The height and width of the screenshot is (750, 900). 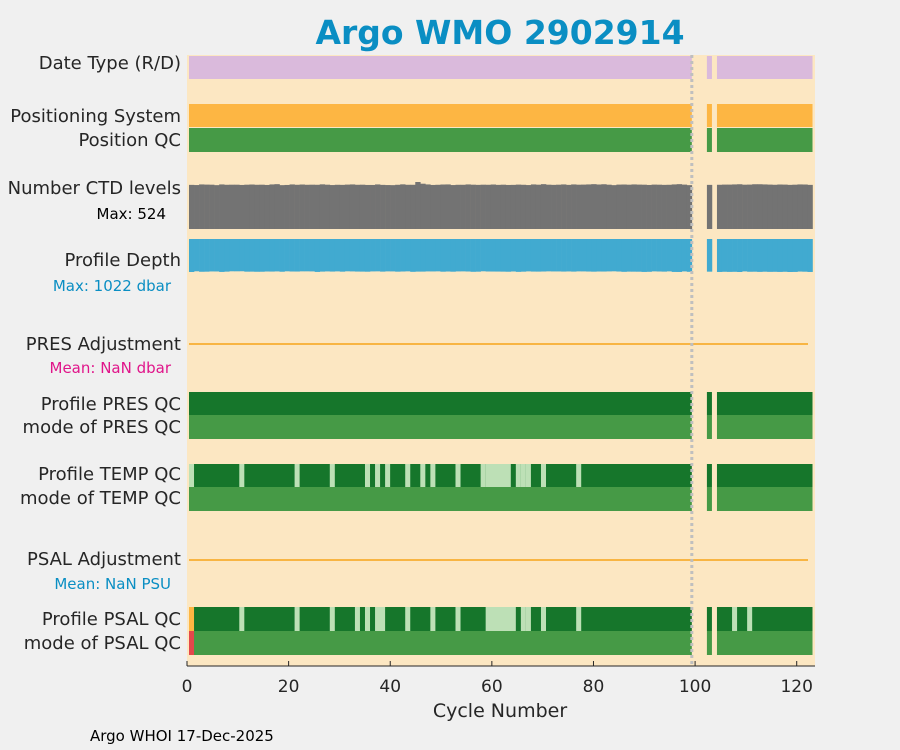 What do you see at coordinates (95, 116) in the screenshot?
I see `row-label: Positioning System` at bounding box center [95, 116].